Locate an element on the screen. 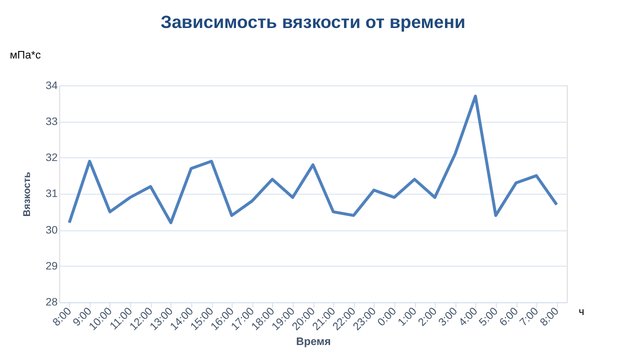  y-tick-label: 33 is located at coordinates (52, 122).